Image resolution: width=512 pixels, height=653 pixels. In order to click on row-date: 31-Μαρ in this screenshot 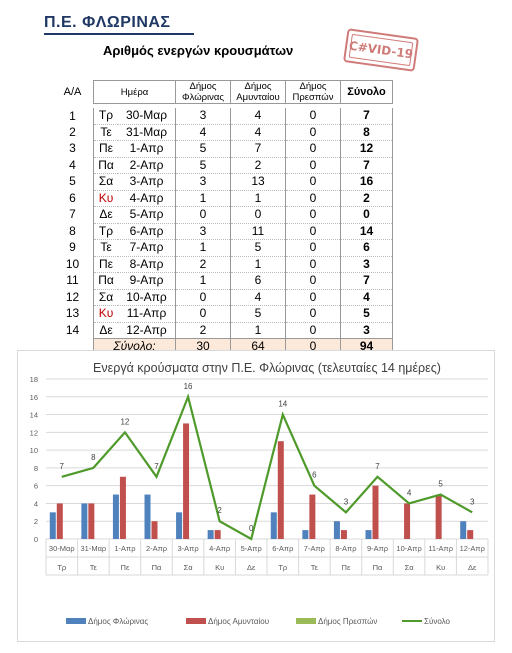, I will do `click(147, 132)`.